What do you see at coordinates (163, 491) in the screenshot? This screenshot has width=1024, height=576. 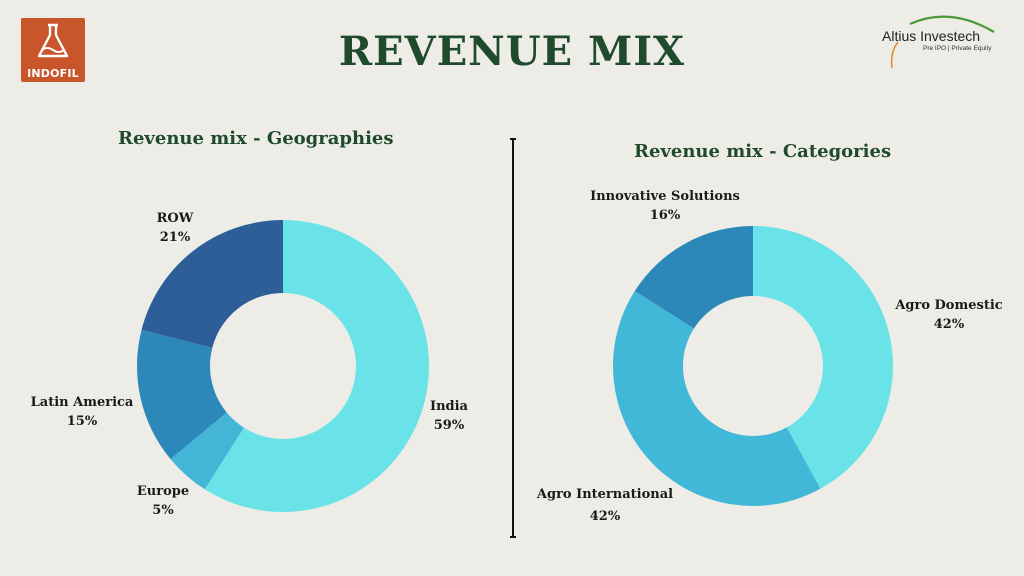 I see `label-europe-name: Europe` at bounding box center [163, 491].